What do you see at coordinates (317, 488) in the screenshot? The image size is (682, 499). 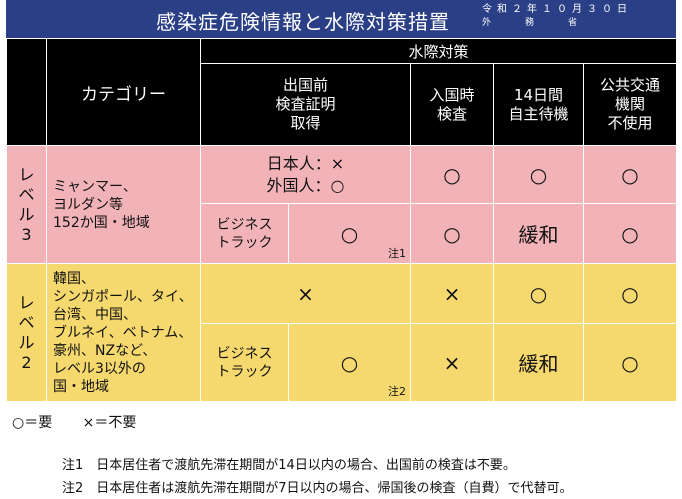 I see `footnote-2: 注2 日本居住者は渡航先滞在期間が7日以内の場合、帰国後の検査（自費）で代替可。` at bounding box center [317, 488].